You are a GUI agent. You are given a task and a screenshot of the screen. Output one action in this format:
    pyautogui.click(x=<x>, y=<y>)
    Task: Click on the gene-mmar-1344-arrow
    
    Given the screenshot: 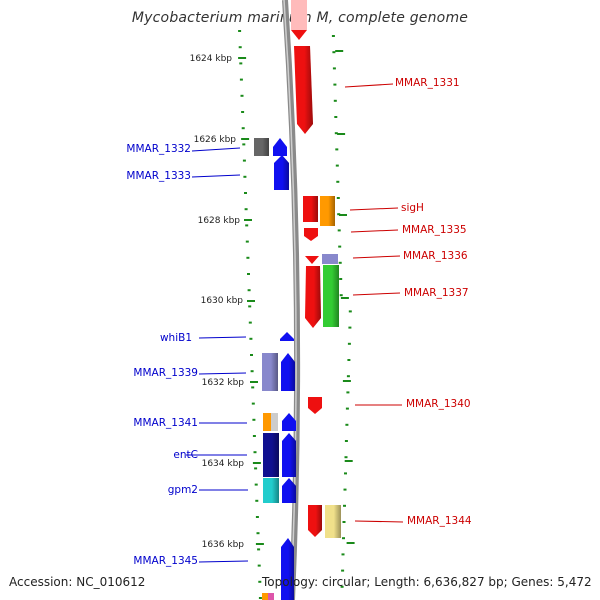 What is the action you would take?
    pyautogui.click(x=324, y=521)
    